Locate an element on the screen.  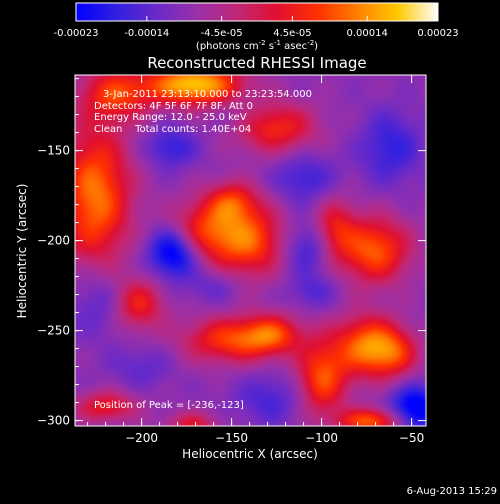
colorbar-tick-label: 4.5e-05 is located at coordinates (292, 33).